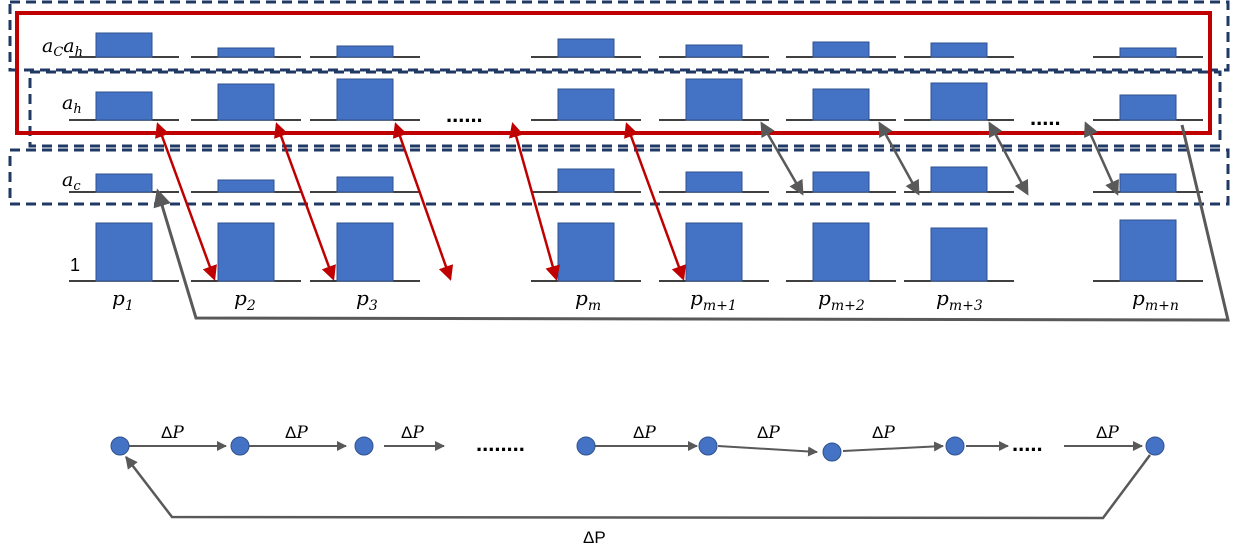 This screenshot has height=550, width=1235. Describe the element at coordinates (71, 181) in the screenshot. I see `row-label-ac: ac` at that location.